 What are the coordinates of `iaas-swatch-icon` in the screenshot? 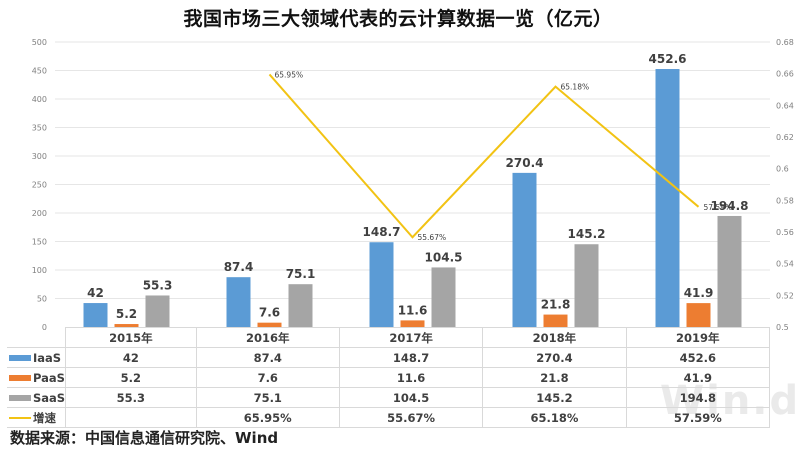 It's located at (20, 358).